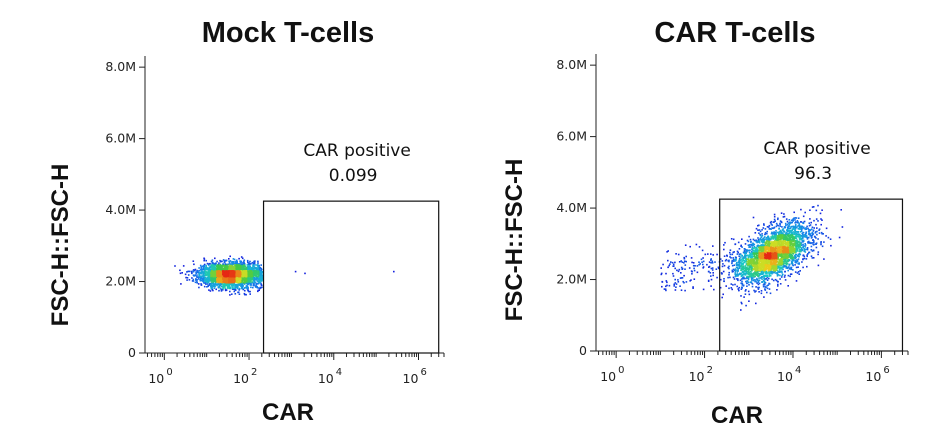  I want to click on x-tick-exponent: 4, so click(798, 370).